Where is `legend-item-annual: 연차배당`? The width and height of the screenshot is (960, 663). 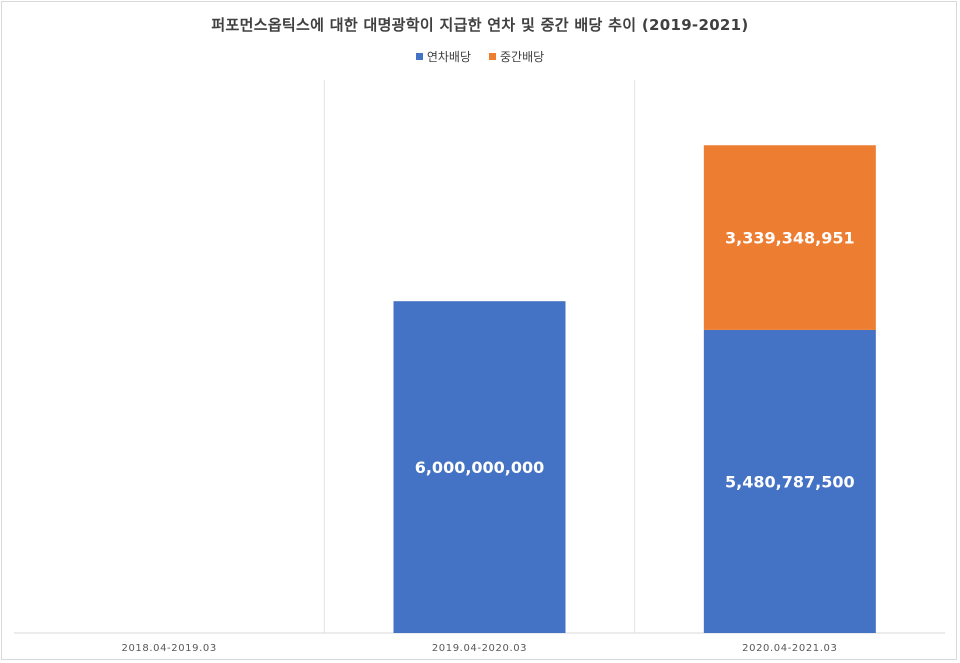
legend-item-annual: 연차배당 is located at coordinates (443, 56).